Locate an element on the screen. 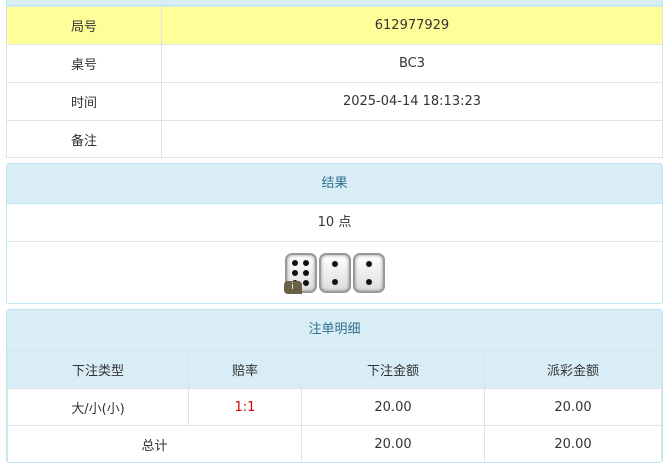  header-odds: 赔率 is located at coordinates (245, 369).